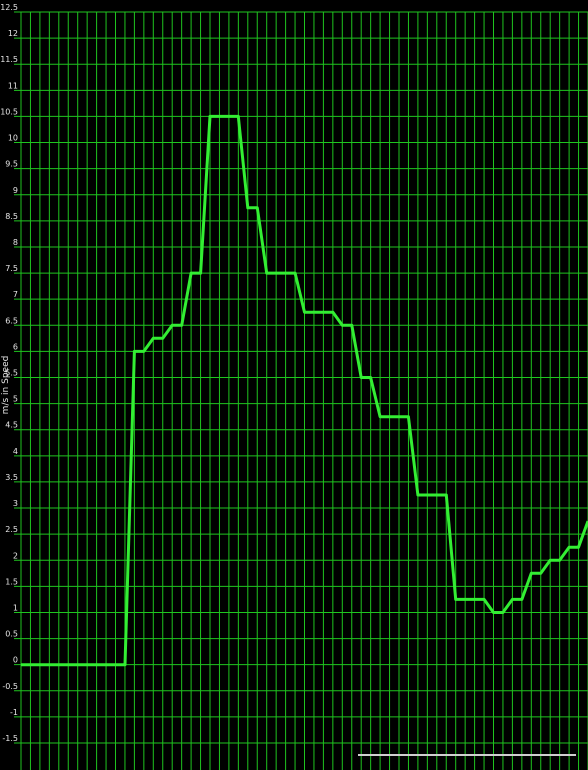 The width and height of the screenshot is (588, 770). Describe the element at coordinates (11, 320) in the screenshot. I see `y-tick-label: 6.5` at that location.